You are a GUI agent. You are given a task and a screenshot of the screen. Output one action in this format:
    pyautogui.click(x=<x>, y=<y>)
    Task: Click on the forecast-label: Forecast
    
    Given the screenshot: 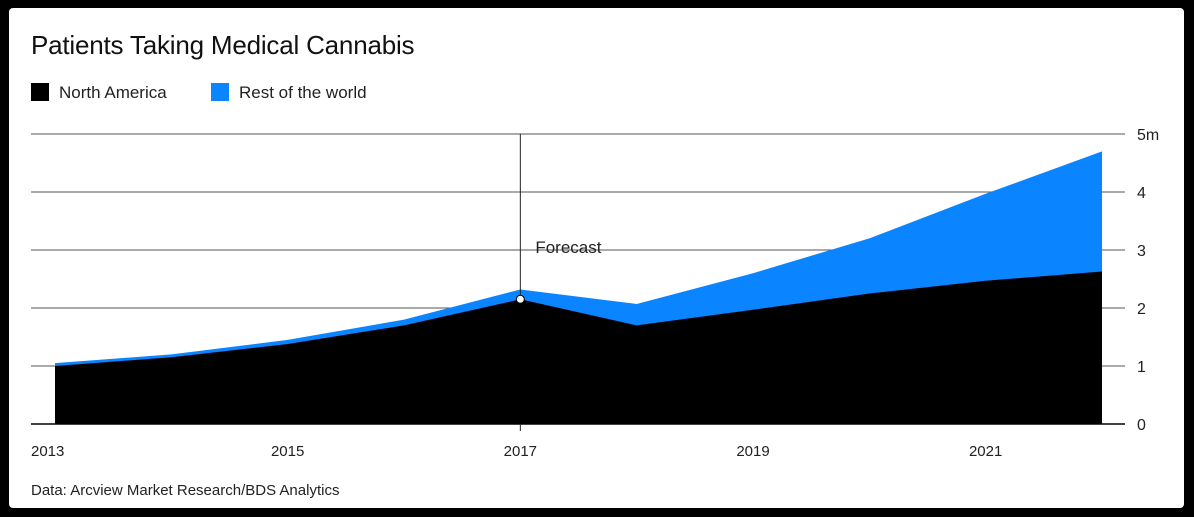 What is the action you would take?
    pyautogui.click(x=568, y=247)
    